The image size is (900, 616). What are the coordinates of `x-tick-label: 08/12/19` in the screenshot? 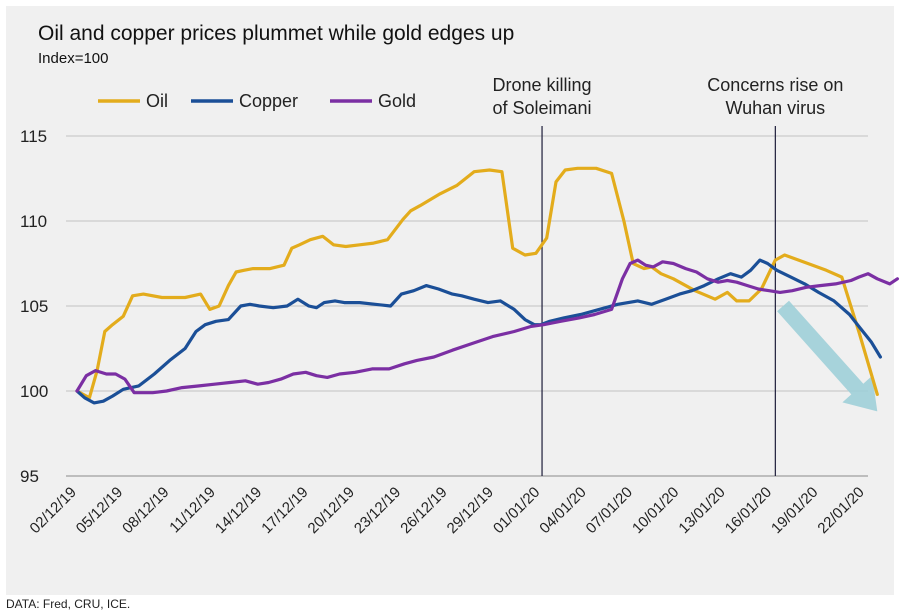 It's located at (145, 510).